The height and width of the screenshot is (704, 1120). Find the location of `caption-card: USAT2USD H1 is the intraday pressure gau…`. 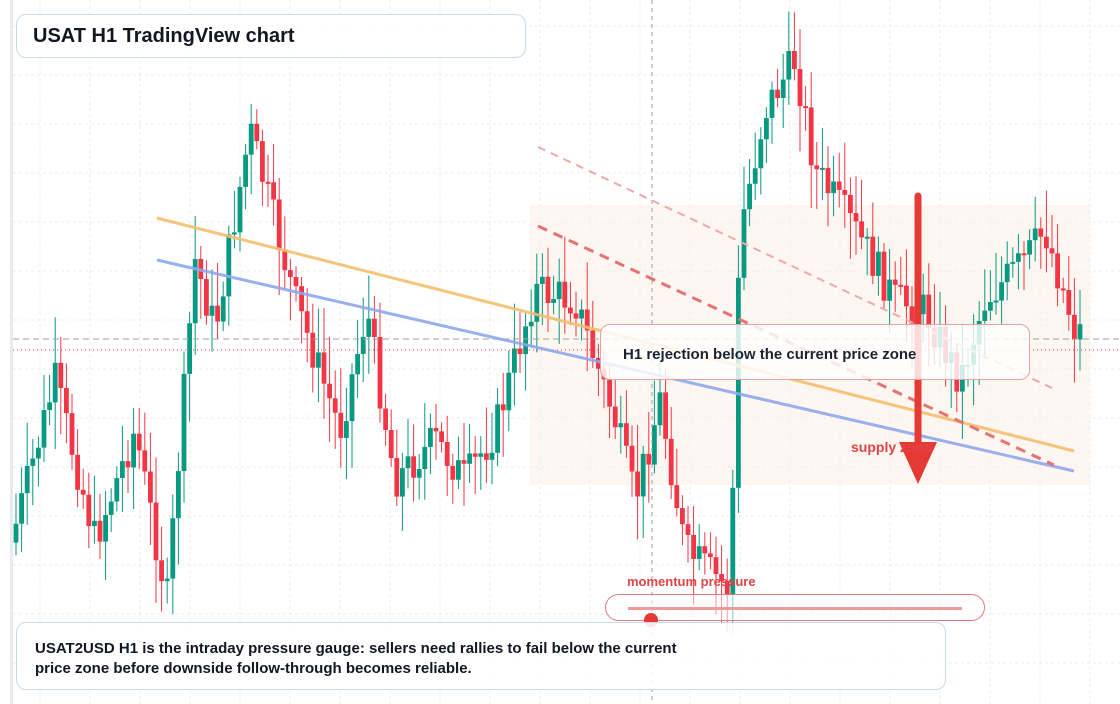

caption-card: USAT2USD H1 is the intraday pressure gau… is located at coordinates (481, 656).